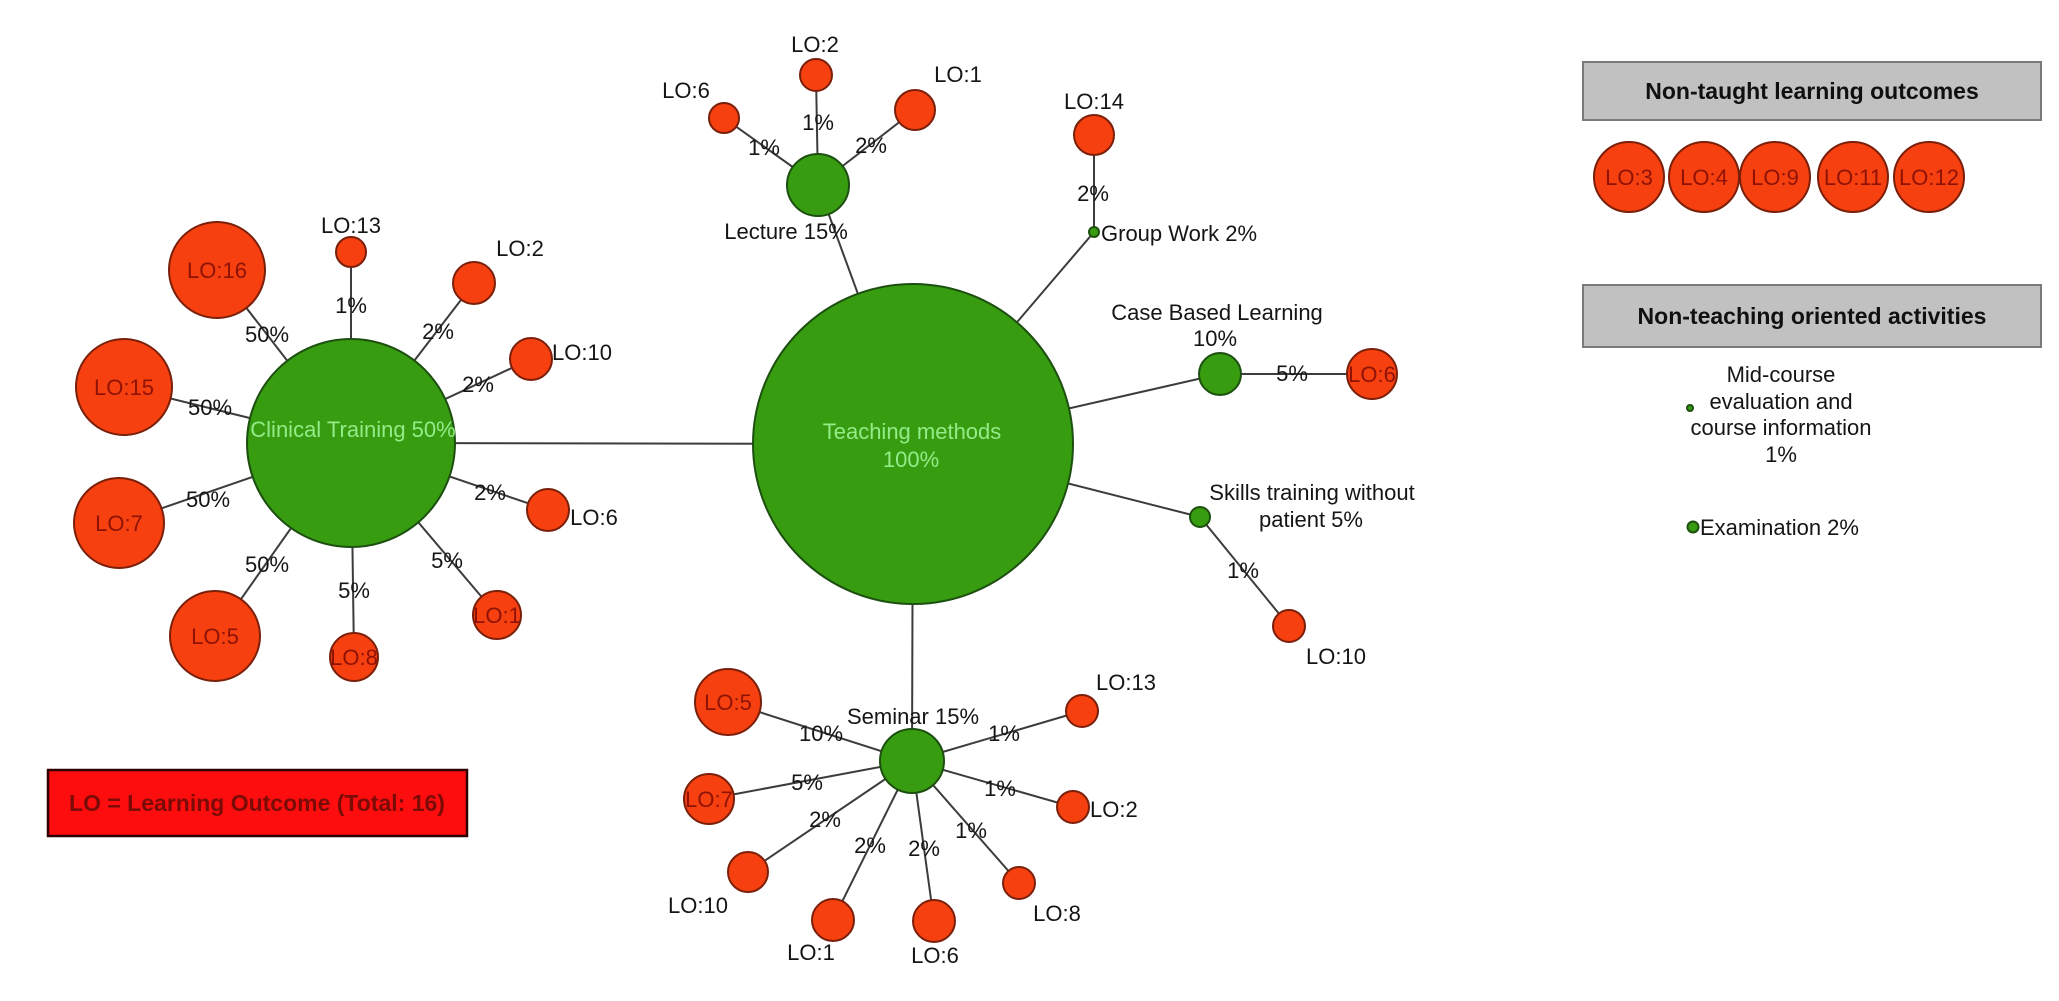  I want to click on svg-text: LO:16, so click(217, 270).